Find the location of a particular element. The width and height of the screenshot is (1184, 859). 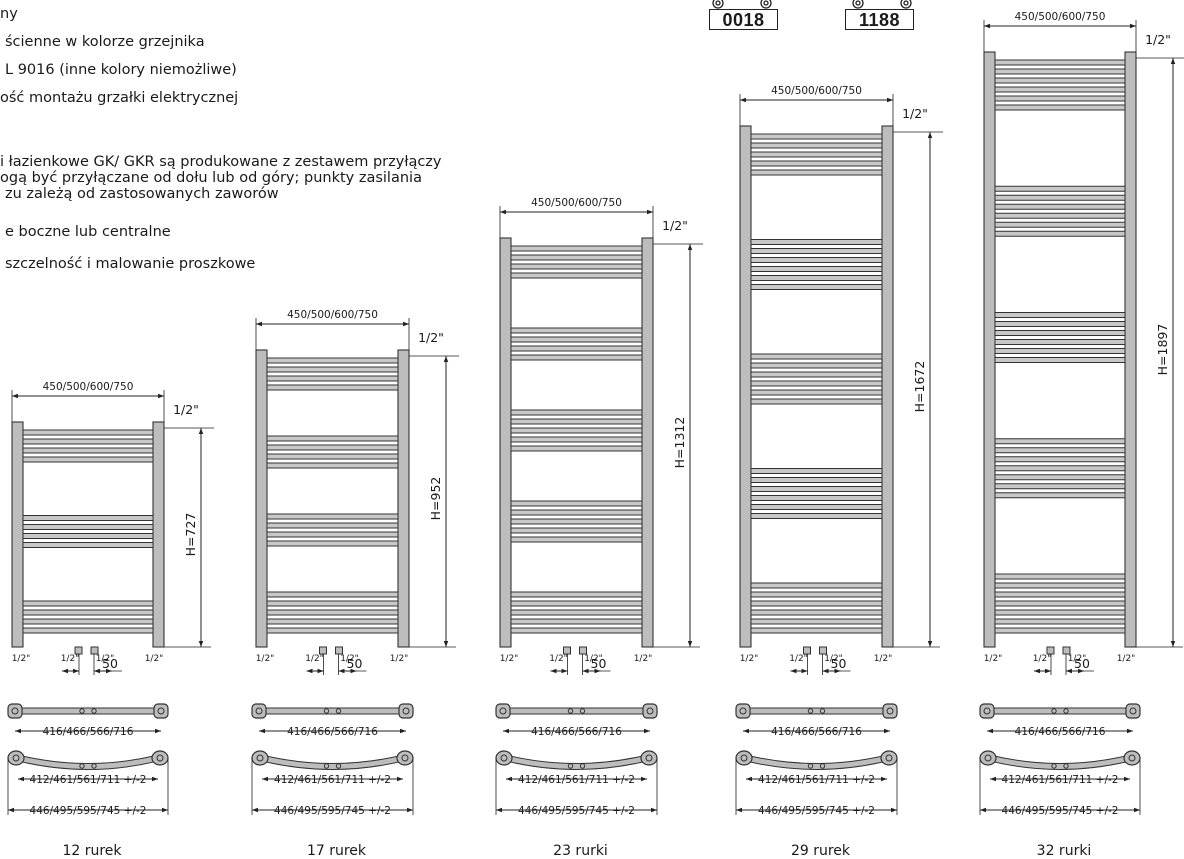

spec-line: zu zależą od zastosowanych zaworów is located at coordinates (142, 194).